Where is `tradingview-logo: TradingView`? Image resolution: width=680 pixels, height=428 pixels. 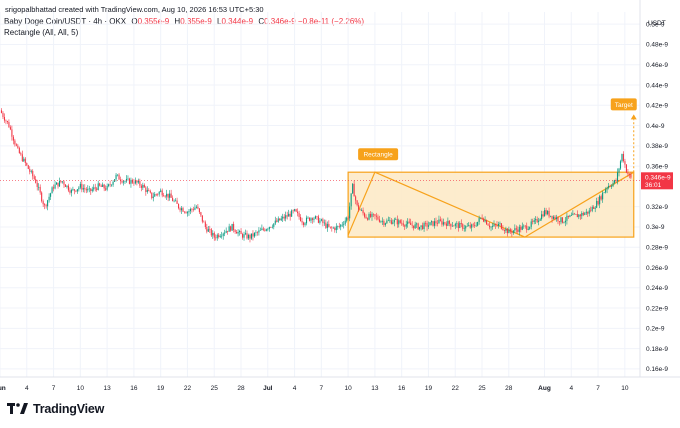 tradingview-logo: TradingView is located at coordinates (55, 409).